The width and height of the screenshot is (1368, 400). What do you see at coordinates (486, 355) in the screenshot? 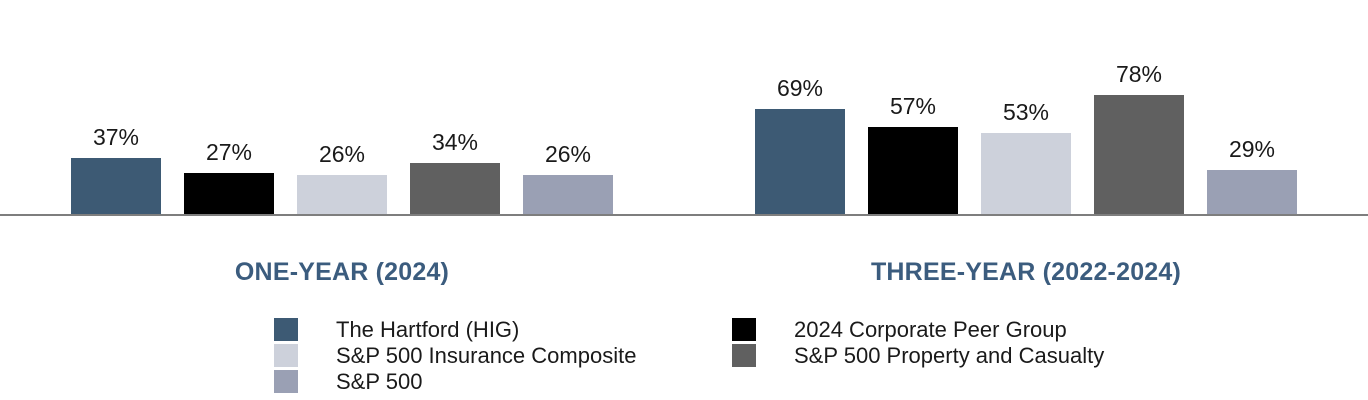
I see `legend-label: S&P 500 Insurance Composite` at bounding box center [486, 355].